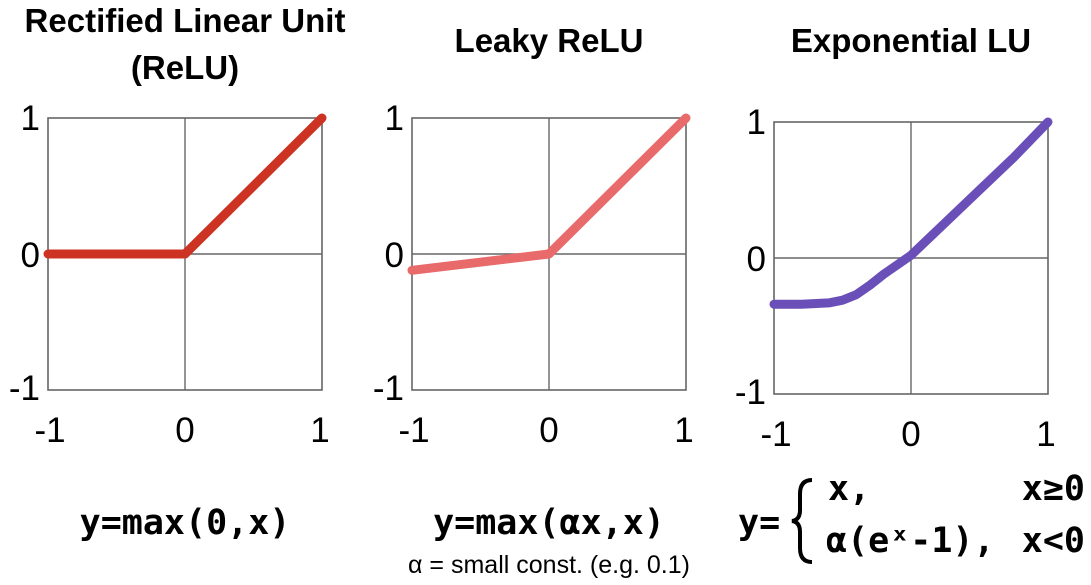 The image size is (1091, 585). What do you see at coordinates (30, 118) in the screenshot?
I see `relu-y-tick-top: 1` at bounding box center [30, 118].